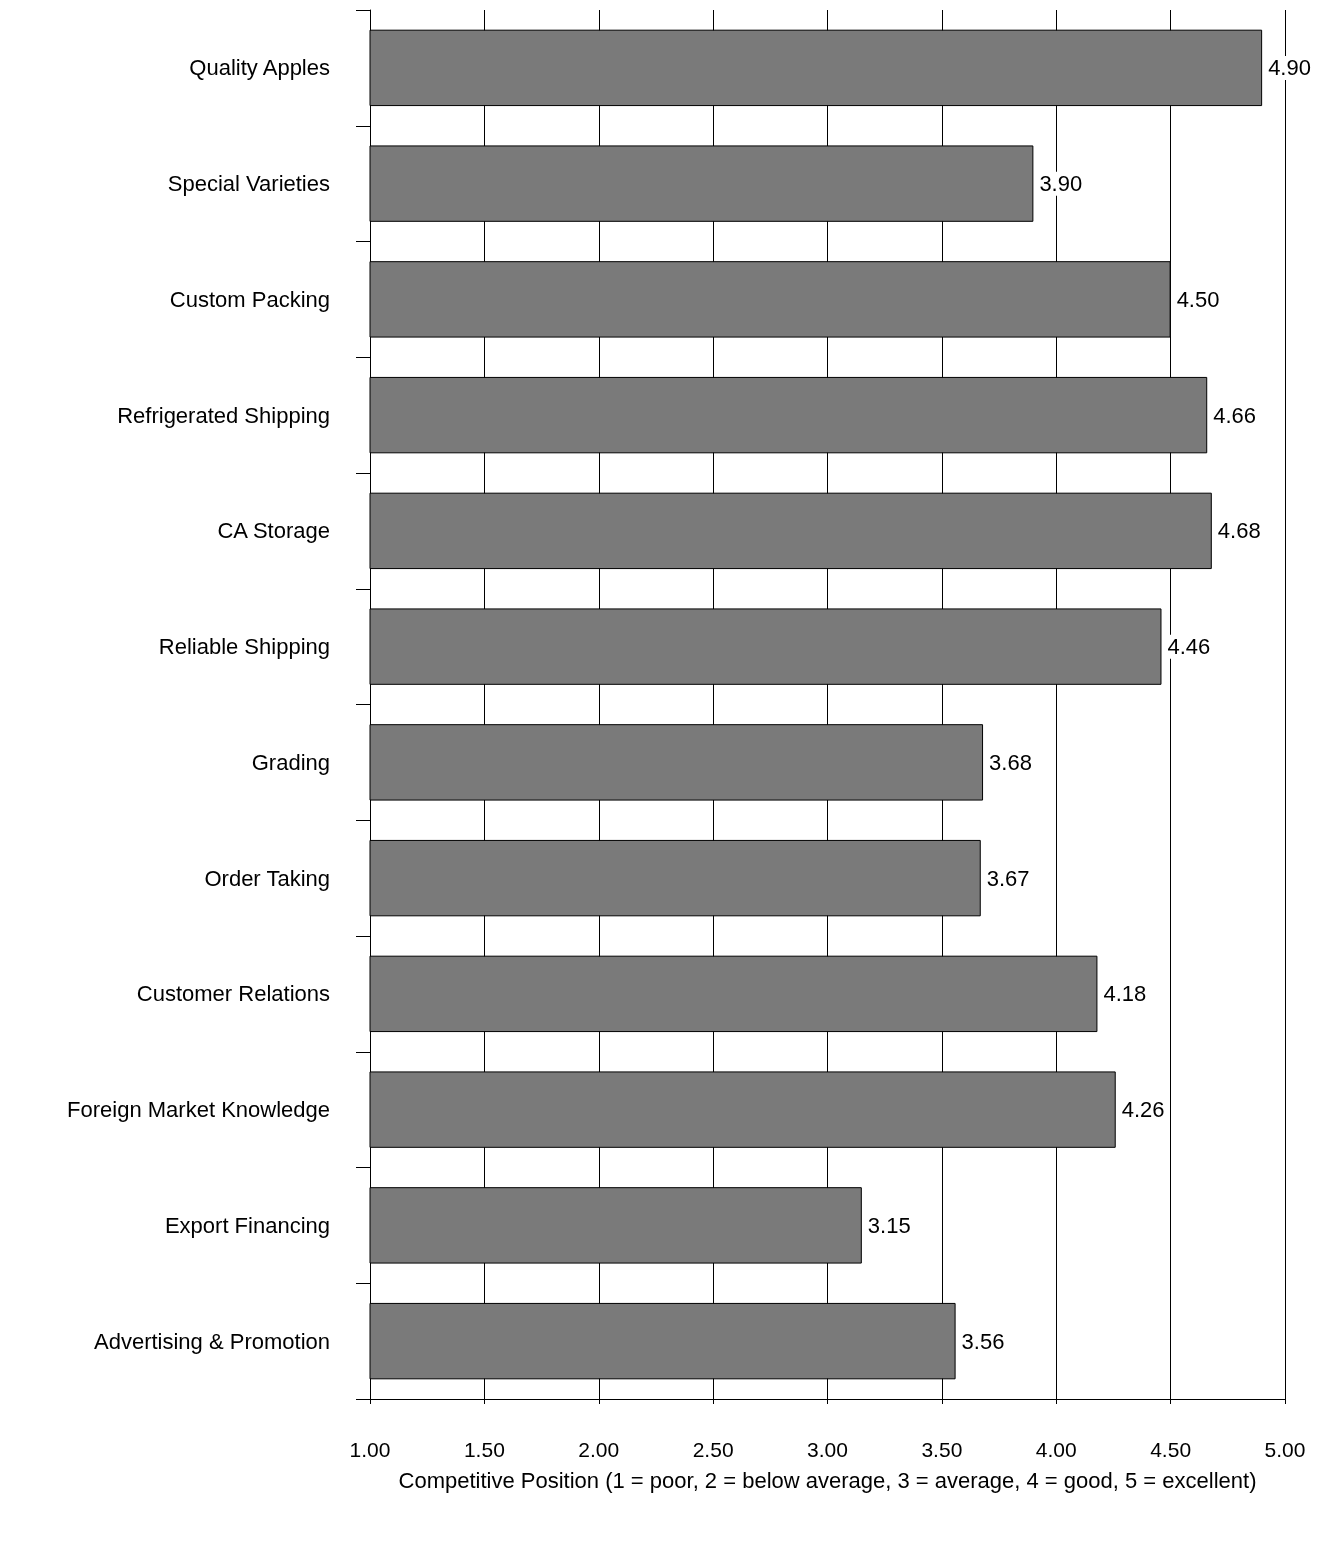 The image size is (1323, 1549). What do you see at coordinates (1289, 68) in the screenshot?
I see `data-label: 4.90` at bounding box center [1289, 68].